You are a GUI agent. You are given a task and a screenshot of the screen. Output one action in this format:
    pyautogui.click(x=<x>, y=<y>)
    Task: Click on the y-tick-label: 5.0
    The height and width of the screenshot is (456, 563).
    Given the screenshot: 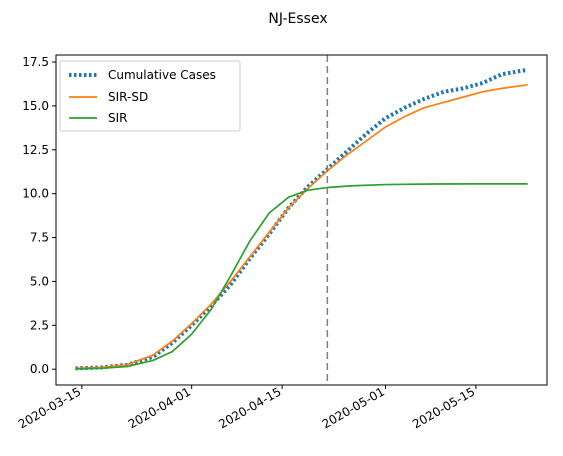 What is the action you would take?
    pyautogui.click(x=39, y=281)
    